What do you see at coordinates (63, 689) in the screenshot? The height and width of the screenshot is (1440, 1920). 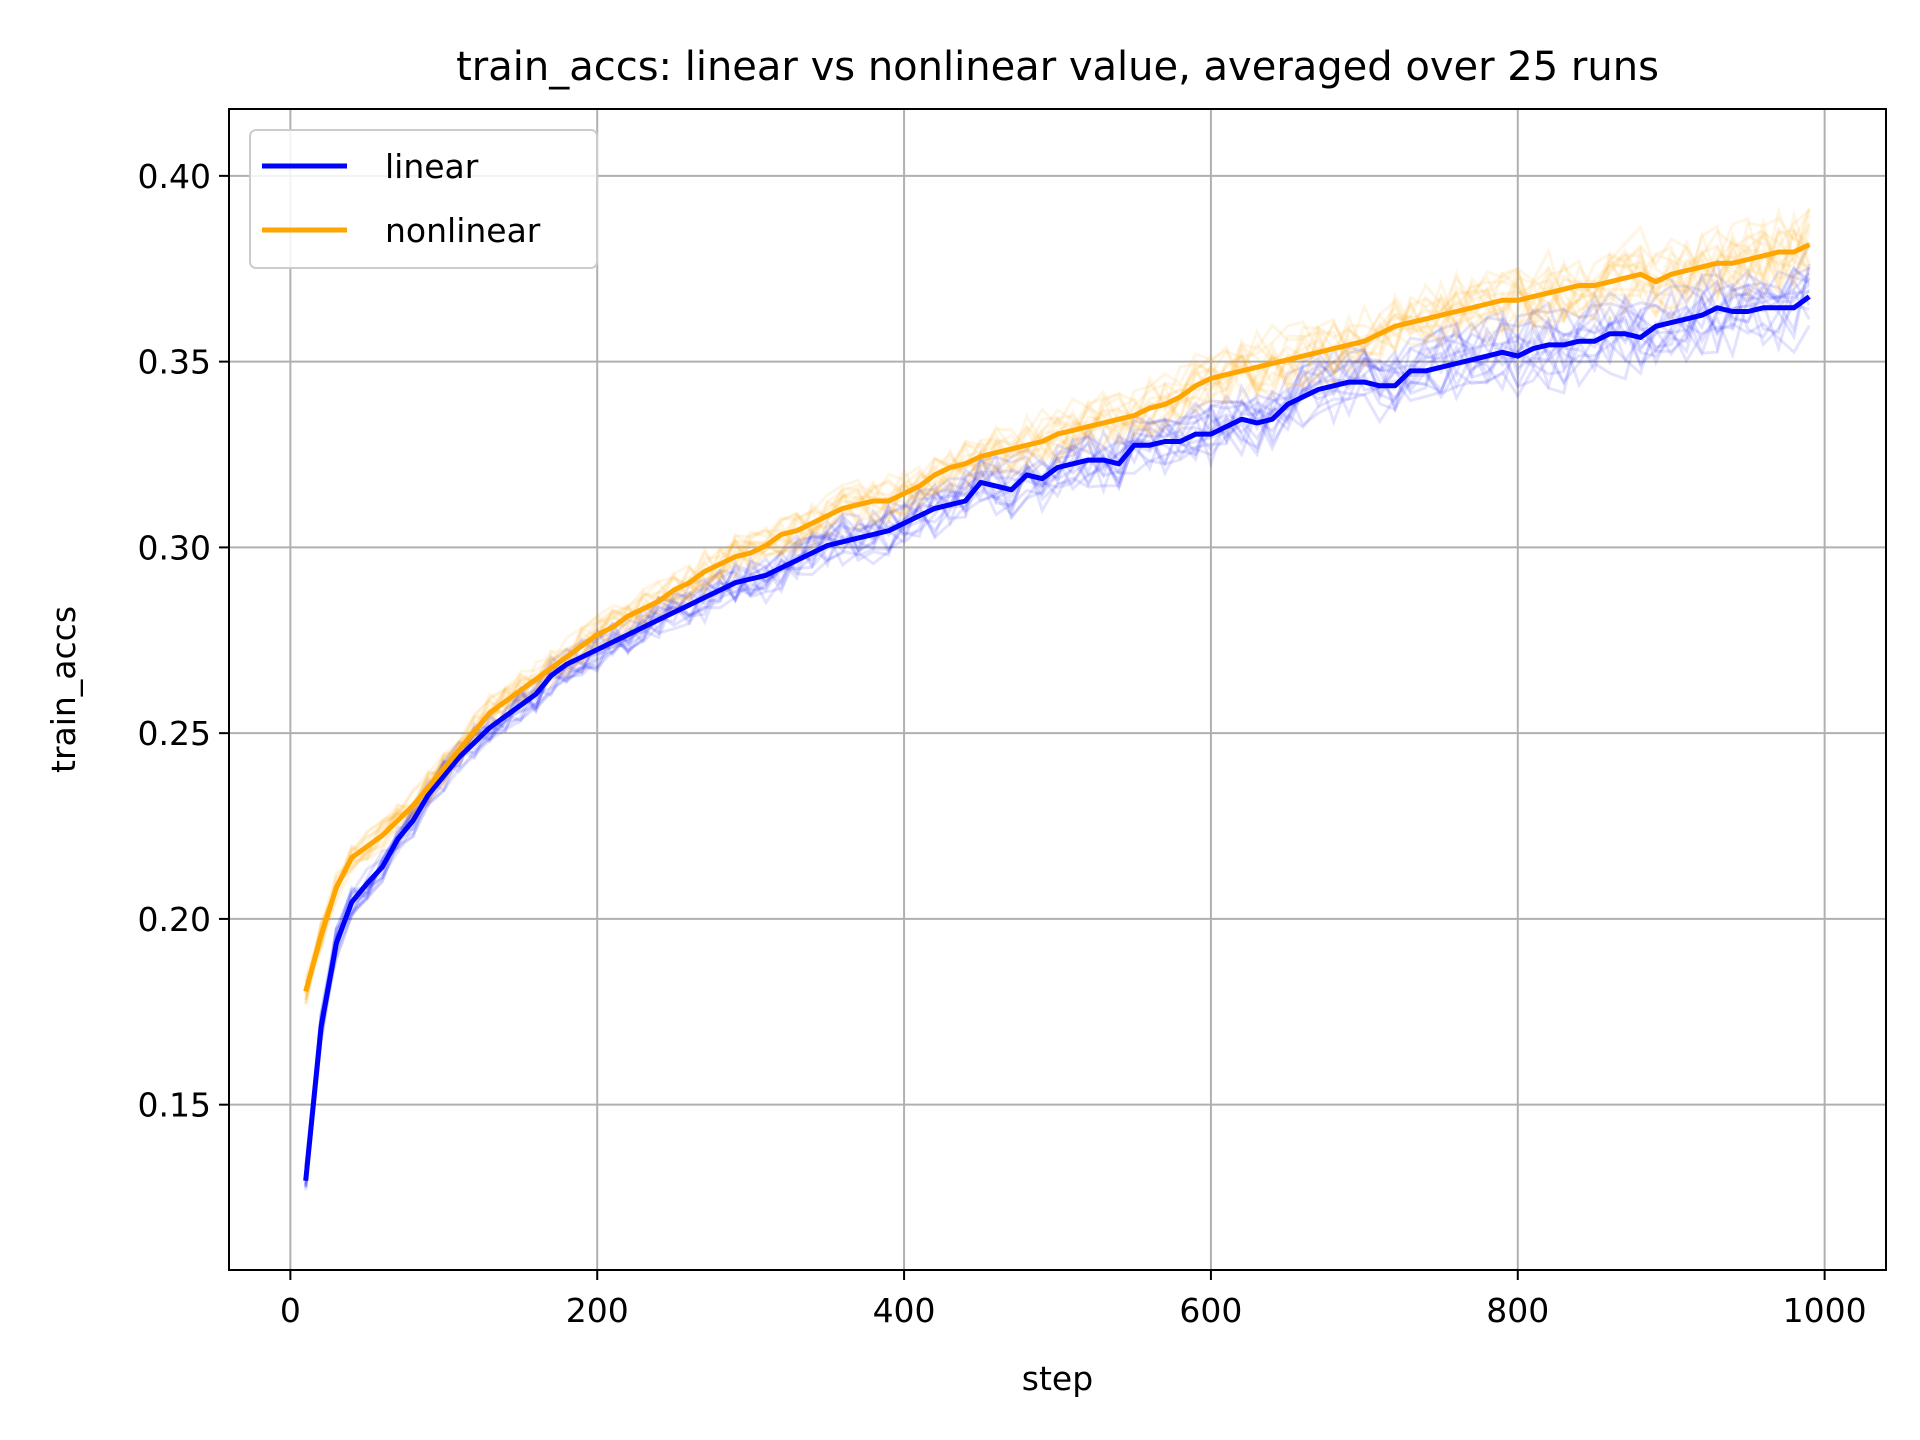 I see `y-axis-label: train_accs` at bounding box center [63, 689].